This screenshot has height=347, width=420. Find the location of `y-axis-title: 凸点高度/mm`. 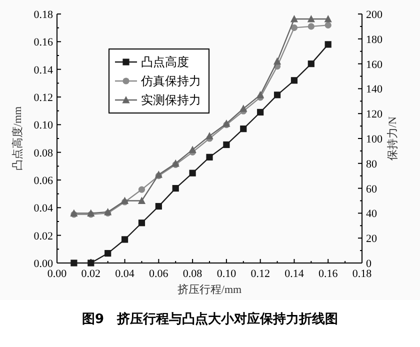

y-axis-title: 凸点高度/mm is located at coordinates (17, 138).